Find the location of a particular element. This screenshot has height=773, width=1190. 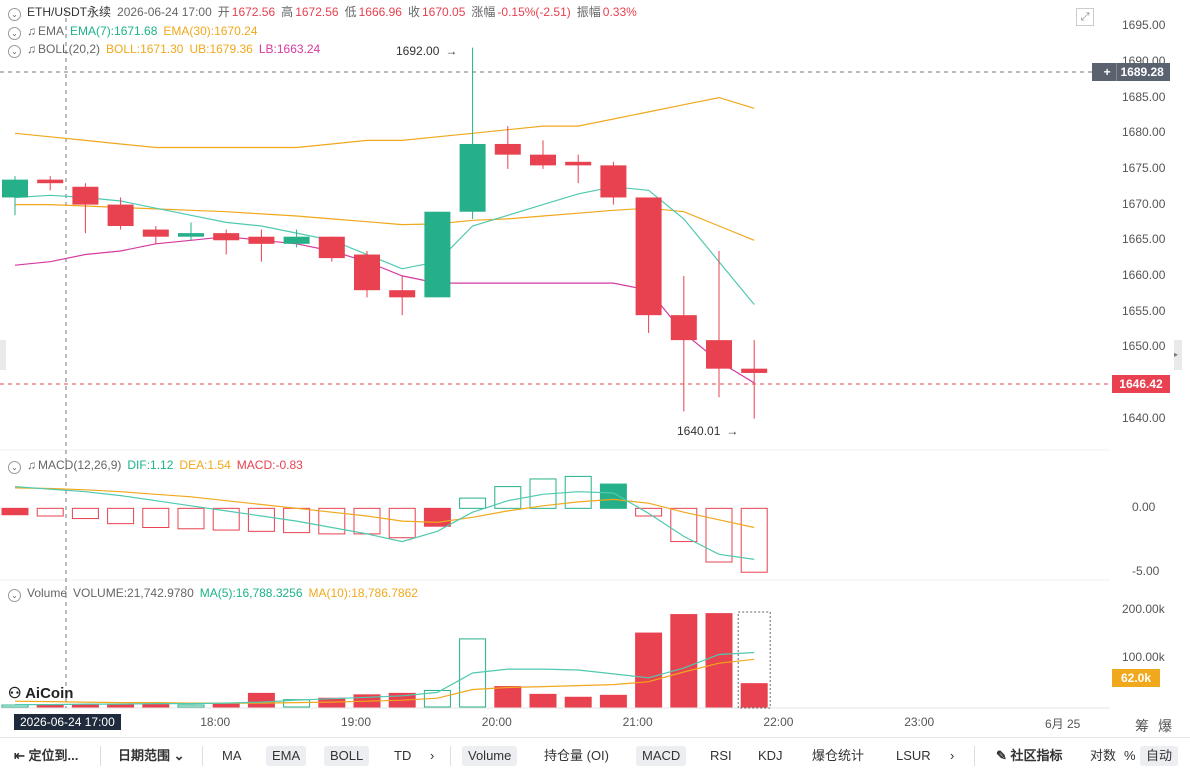

left-panel-handle is located at coordinates (3, 355).